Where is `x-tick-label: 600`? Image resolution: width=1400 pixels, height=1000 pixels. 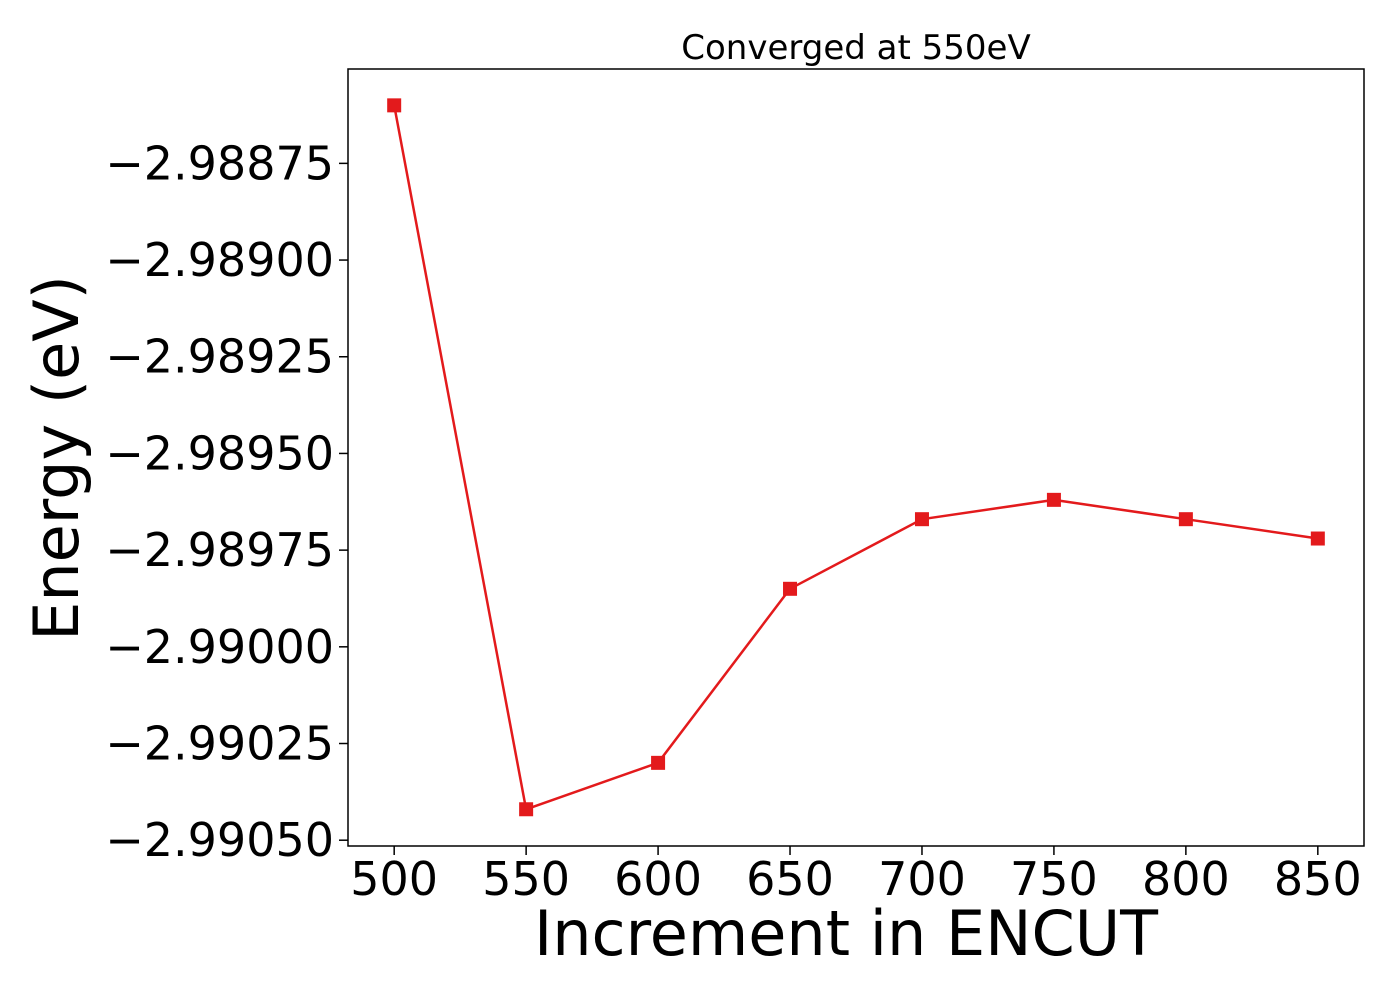 x-tick-label: 600 is located at coordinates (658, 879).